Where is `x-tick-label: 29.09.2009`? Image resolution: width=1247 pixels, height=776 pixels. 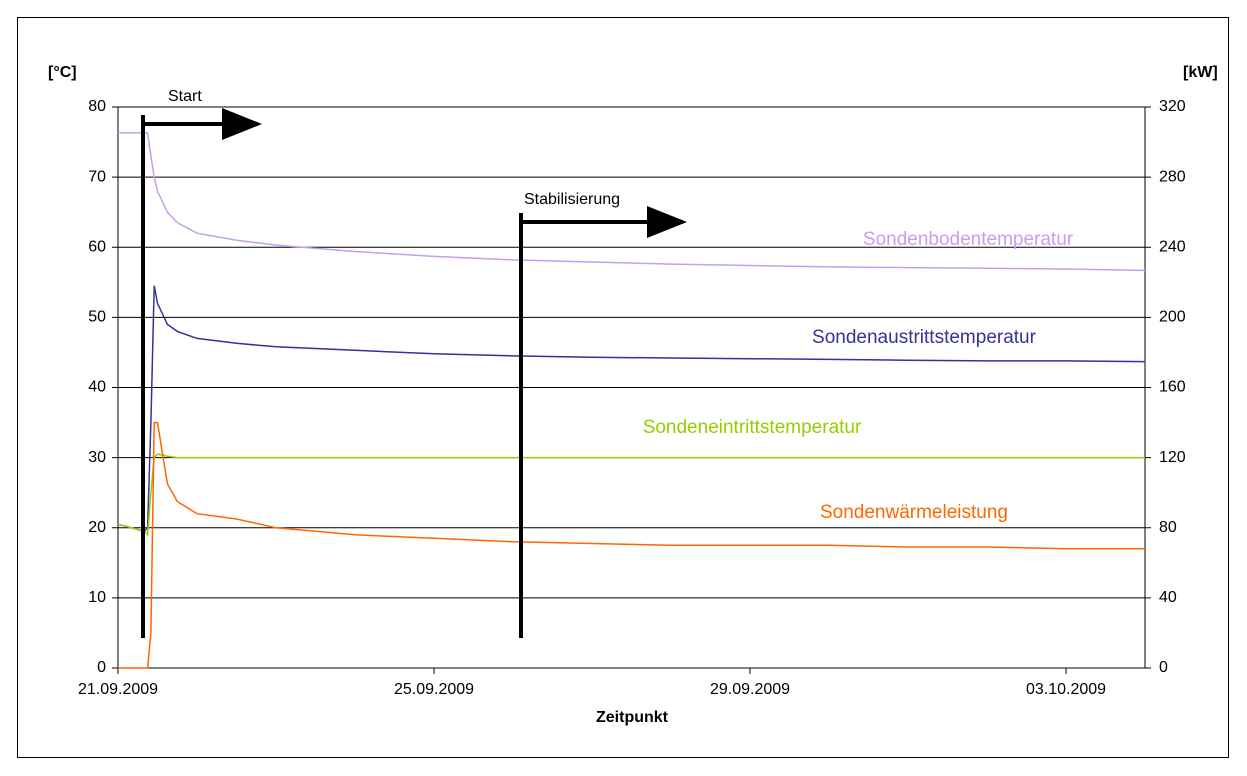
x-tick-label: 29.09.2009 is located at coordinates (750, 689).